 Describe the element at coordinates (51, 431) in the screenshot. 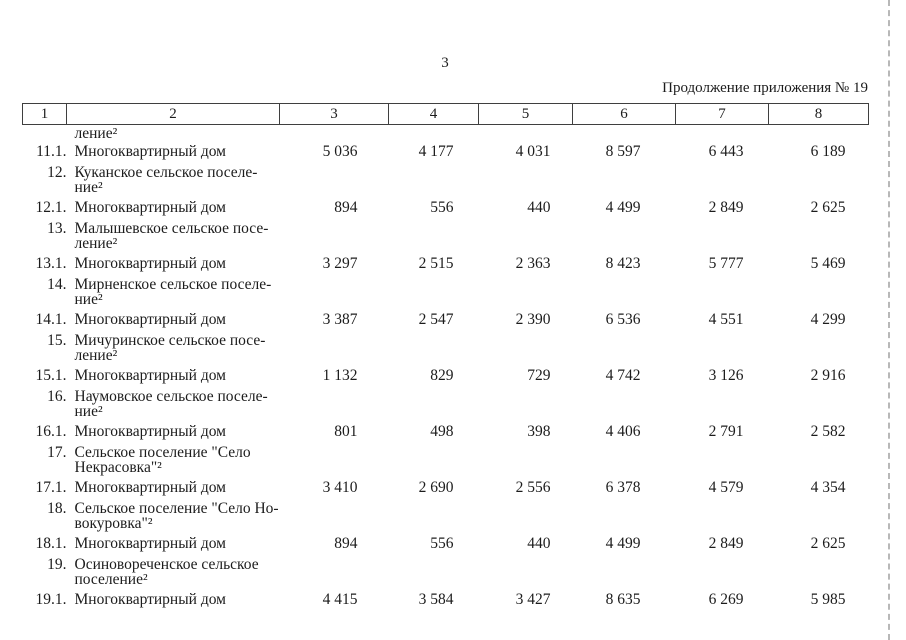

I see `row-number-cell: 16.1.` at that location.